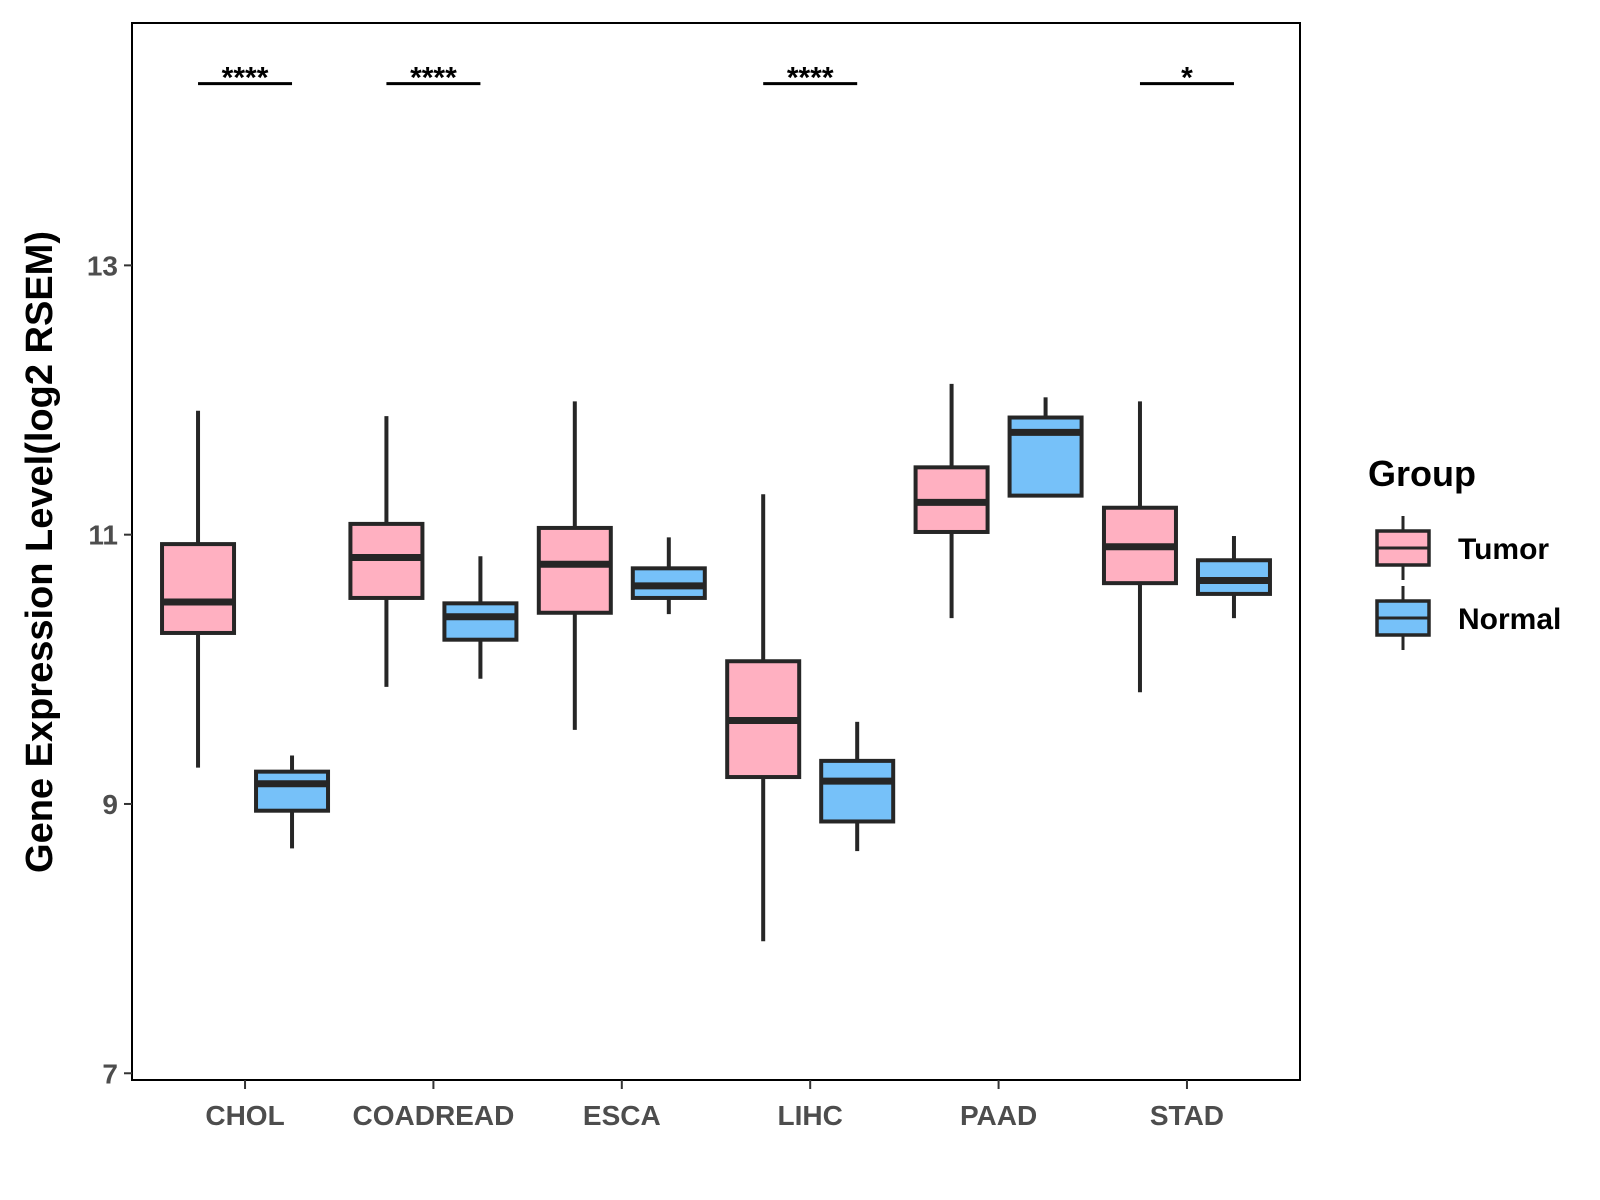 The height and width of the screenshot is (1200, 1600). What do you see at coordinates (109, 669) in the screenshot?
I see `y-axis: 7 9 11 13` at bounding box center [109, 669].